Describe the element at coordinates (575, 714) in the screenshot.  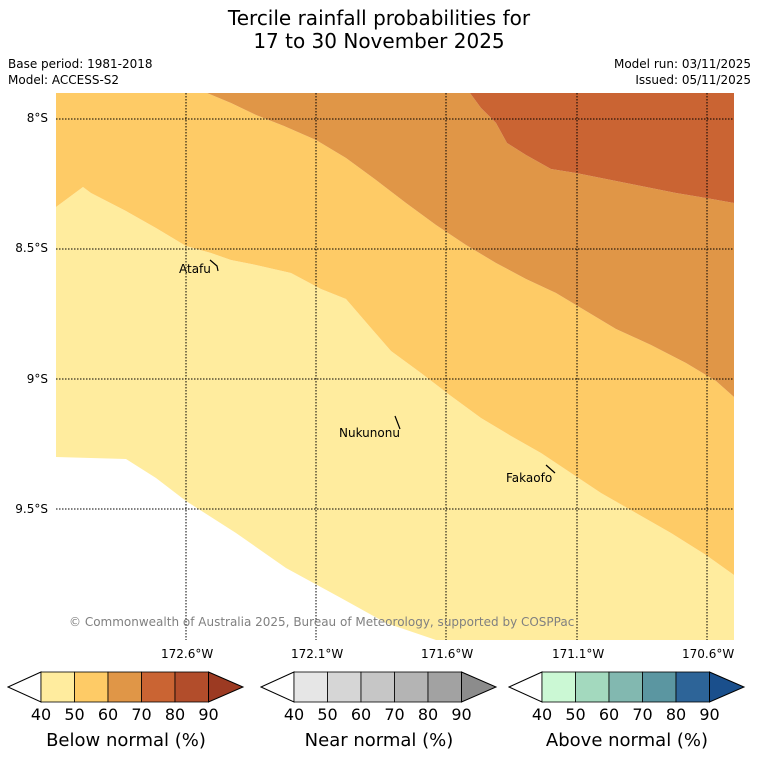
I see `cb-above-tick-50: 50` at that location.